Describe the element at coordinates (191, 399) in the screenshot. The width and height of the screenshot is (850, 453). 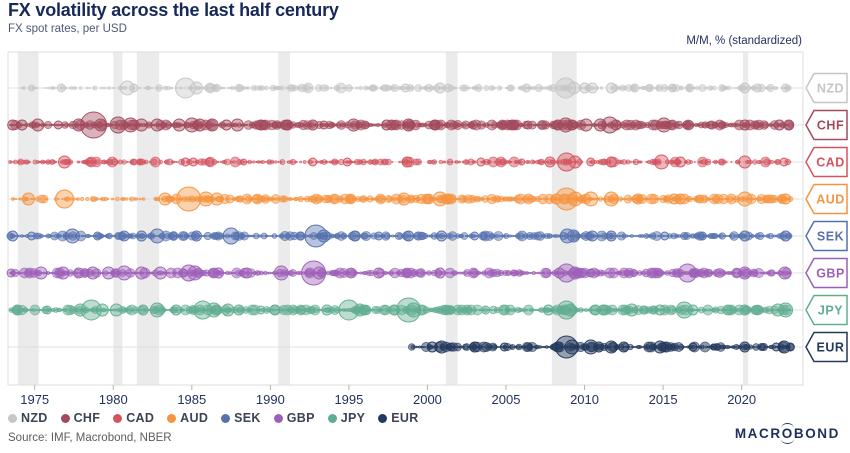
I see `x-tick-label: 1985` at that location.